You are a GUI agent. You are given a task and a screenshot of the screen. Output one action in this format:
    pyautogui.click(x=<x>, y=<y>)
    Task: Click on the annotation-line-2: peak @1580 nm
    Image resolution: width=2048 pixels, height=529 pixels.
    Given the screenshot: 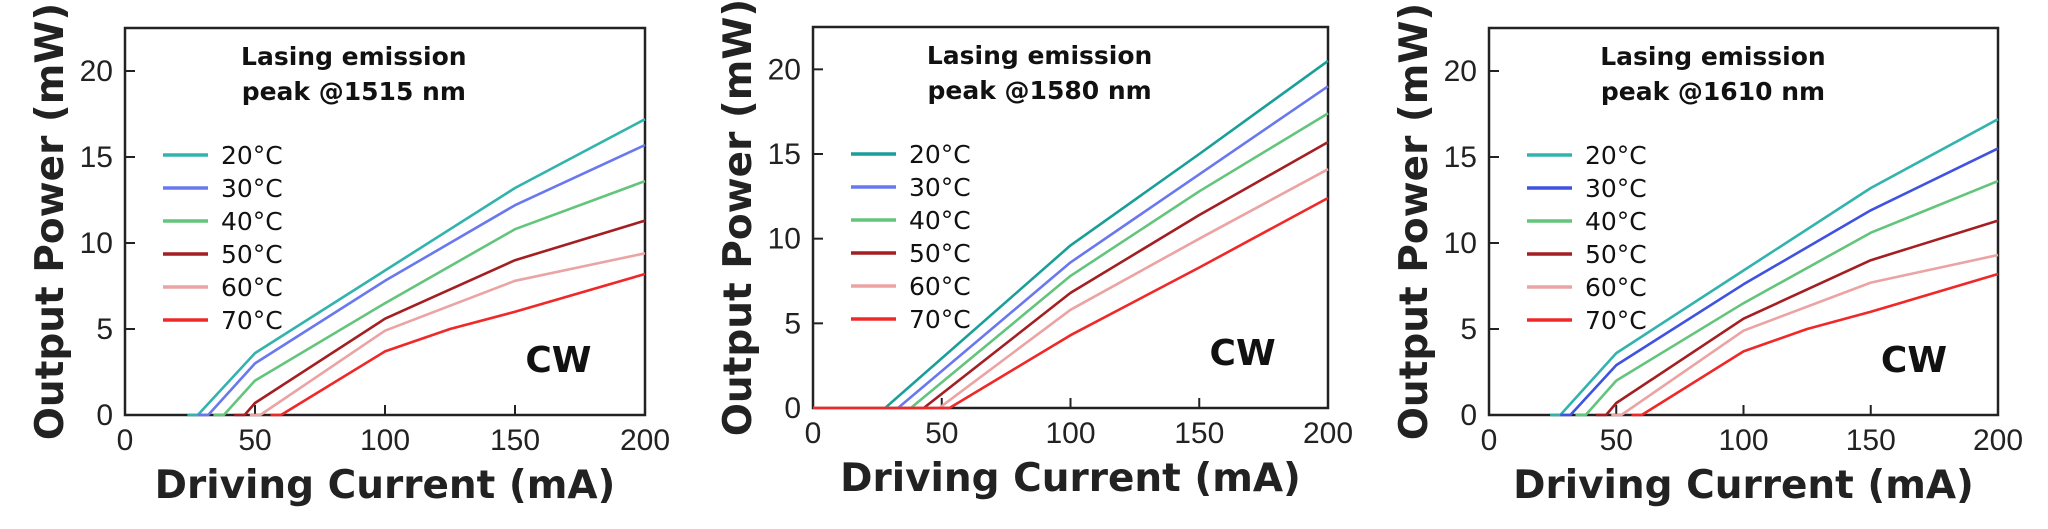 What is the action you would take?
    pyautogui.click(x=1040, y=90)
    